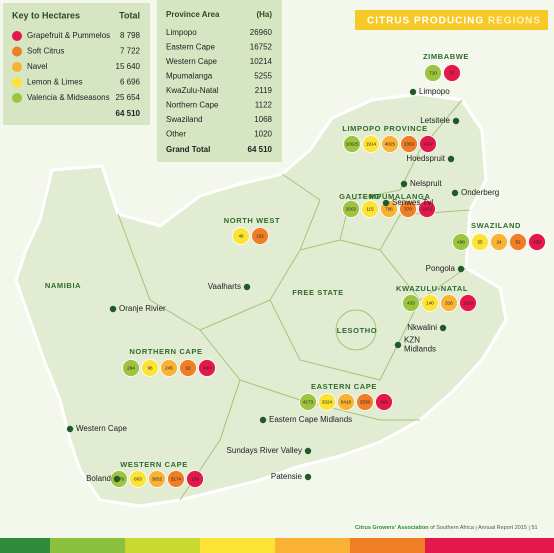 Image resolution: width=554 pixels, height=553 pixels. I want to click on circle-value: 3174, so click(176, 479).